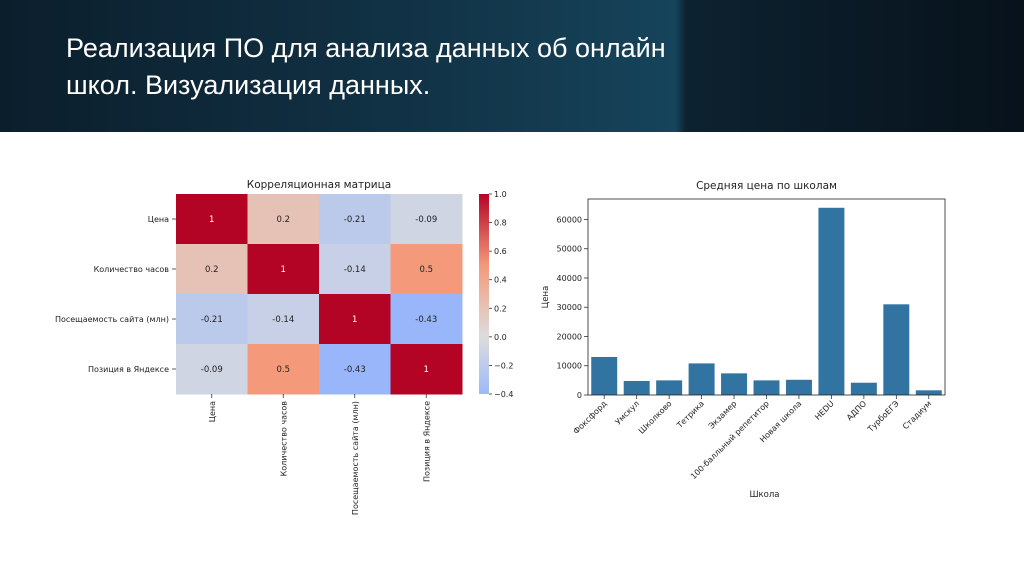 This screenshot has width=1024, height=575. What do you see at coordinates (766, 297) in the screenshot?
I see `bar-chart-frame` at bounding box center [766, 297].